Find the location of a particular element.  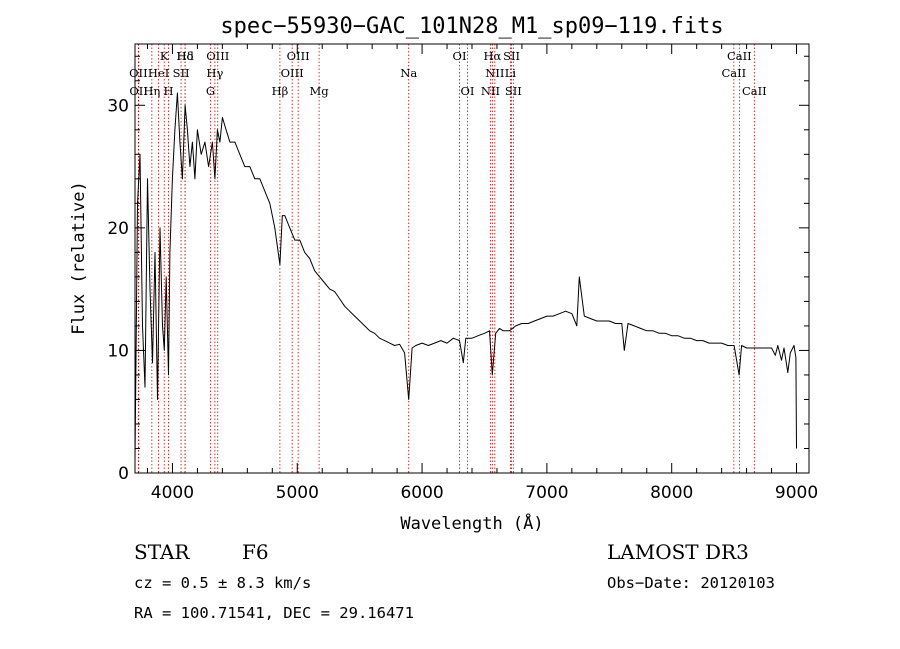

object-subclass: F6 is located at coordinates (255, 552).